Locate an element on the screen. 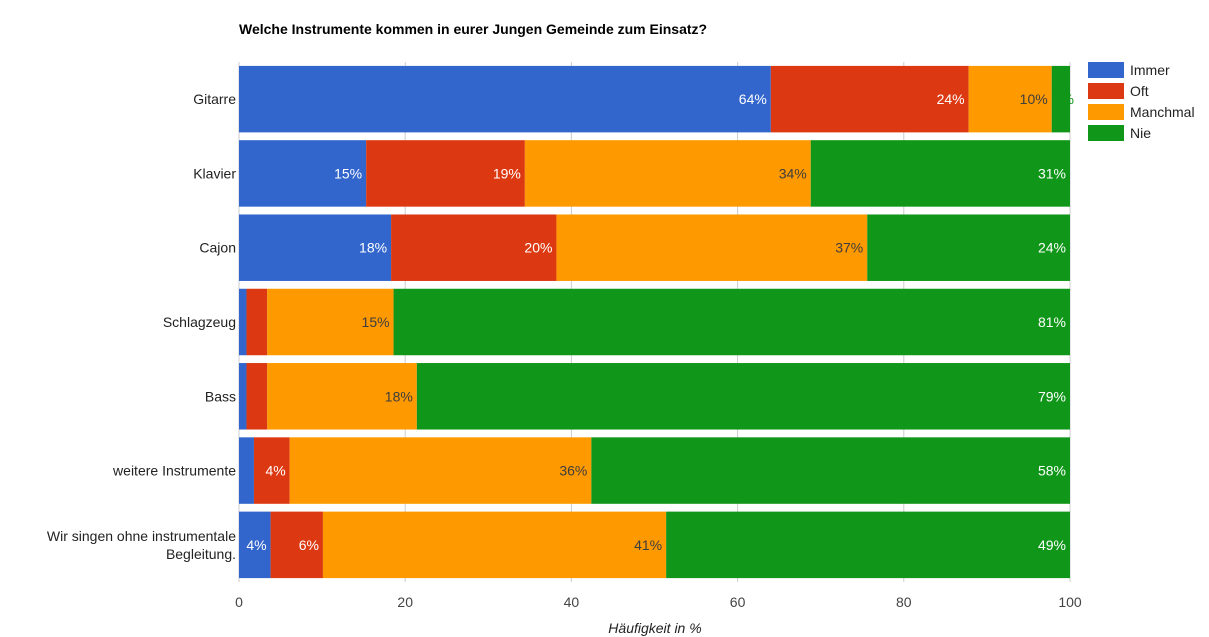 The width and height of the screenshot is (1209, 637). x-axis-title: Häufigkeit in % is located at coordinates (654, 628).